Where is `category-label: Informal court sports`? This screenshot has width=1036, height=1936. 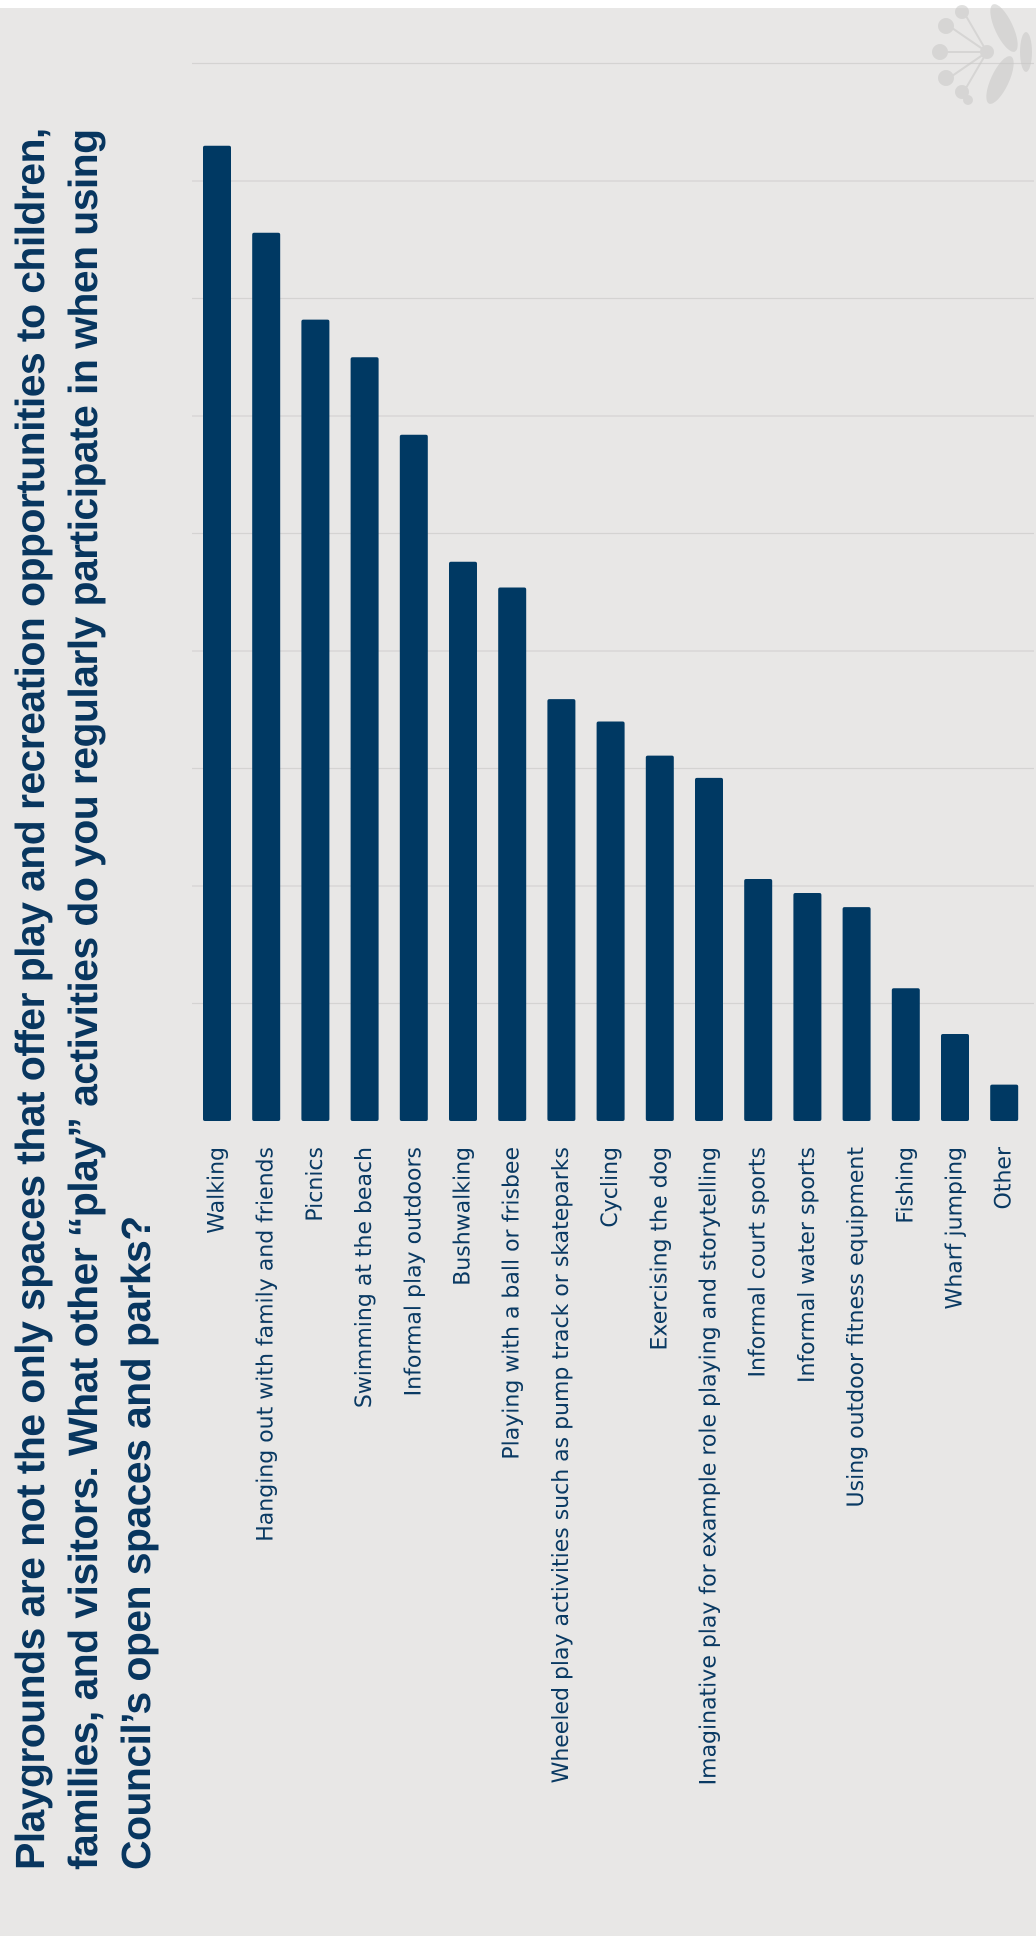
category-label: Informal court sports is located at coordinates (758, 1262).